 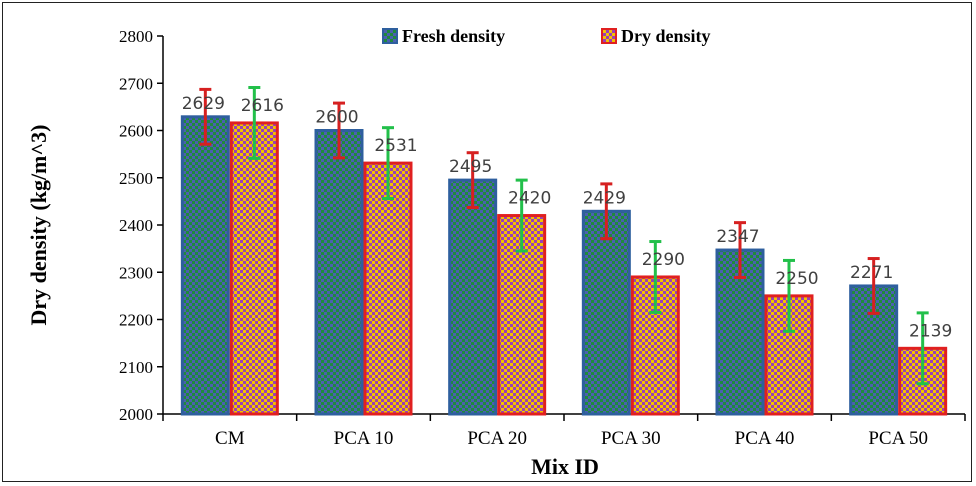 What do you see at coordinates (364, 438) in the screenshot?
I see `x-tick-label: PCA 10` at bounding box center [364, 438].